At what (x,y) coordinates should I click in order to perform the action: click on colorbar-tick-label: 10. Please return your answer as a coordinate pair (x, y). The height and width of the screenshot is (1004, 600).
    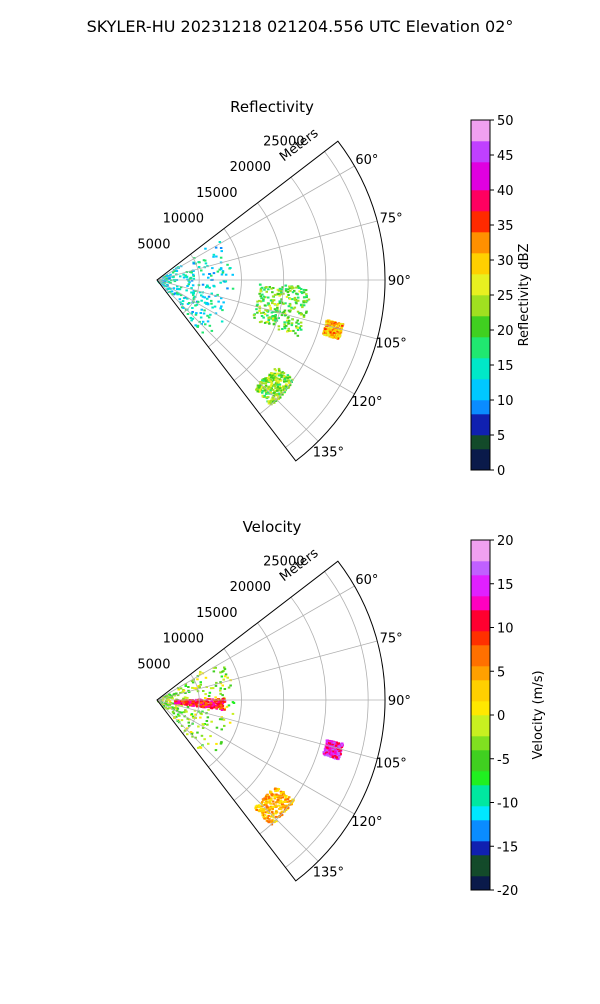
    Looking at the image, I should click on (505, 401).